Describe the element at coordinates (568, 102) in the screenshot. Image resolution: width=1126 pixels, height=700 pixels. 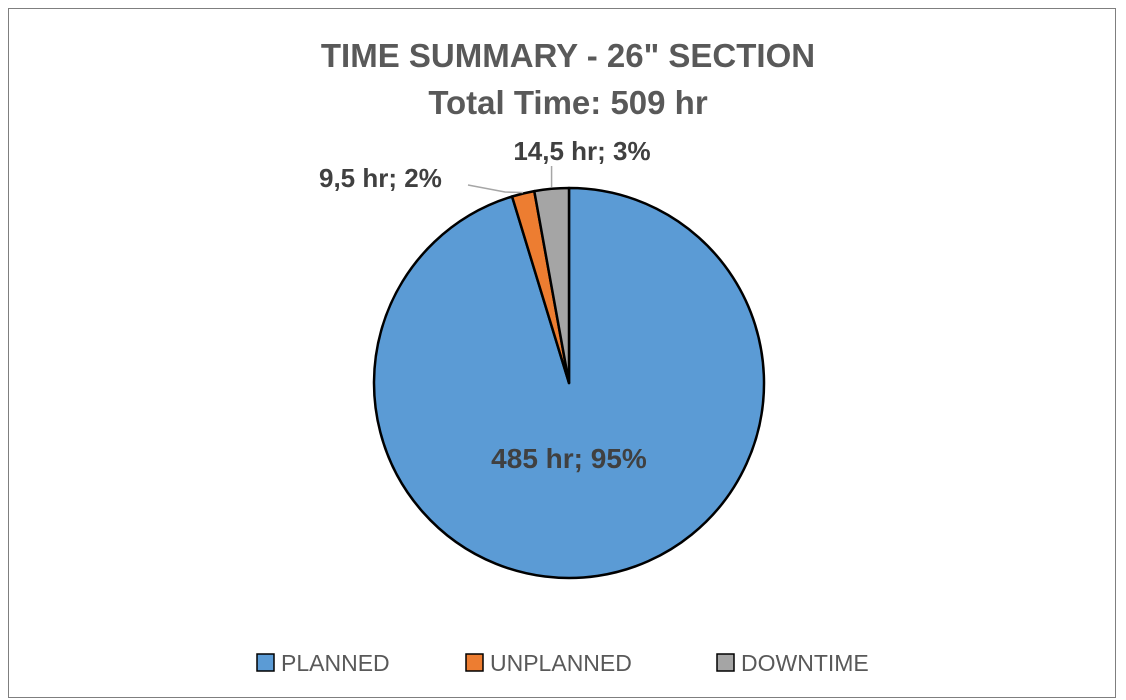
I see `chart-subtitle: Total Time: 509 hr` at that location.